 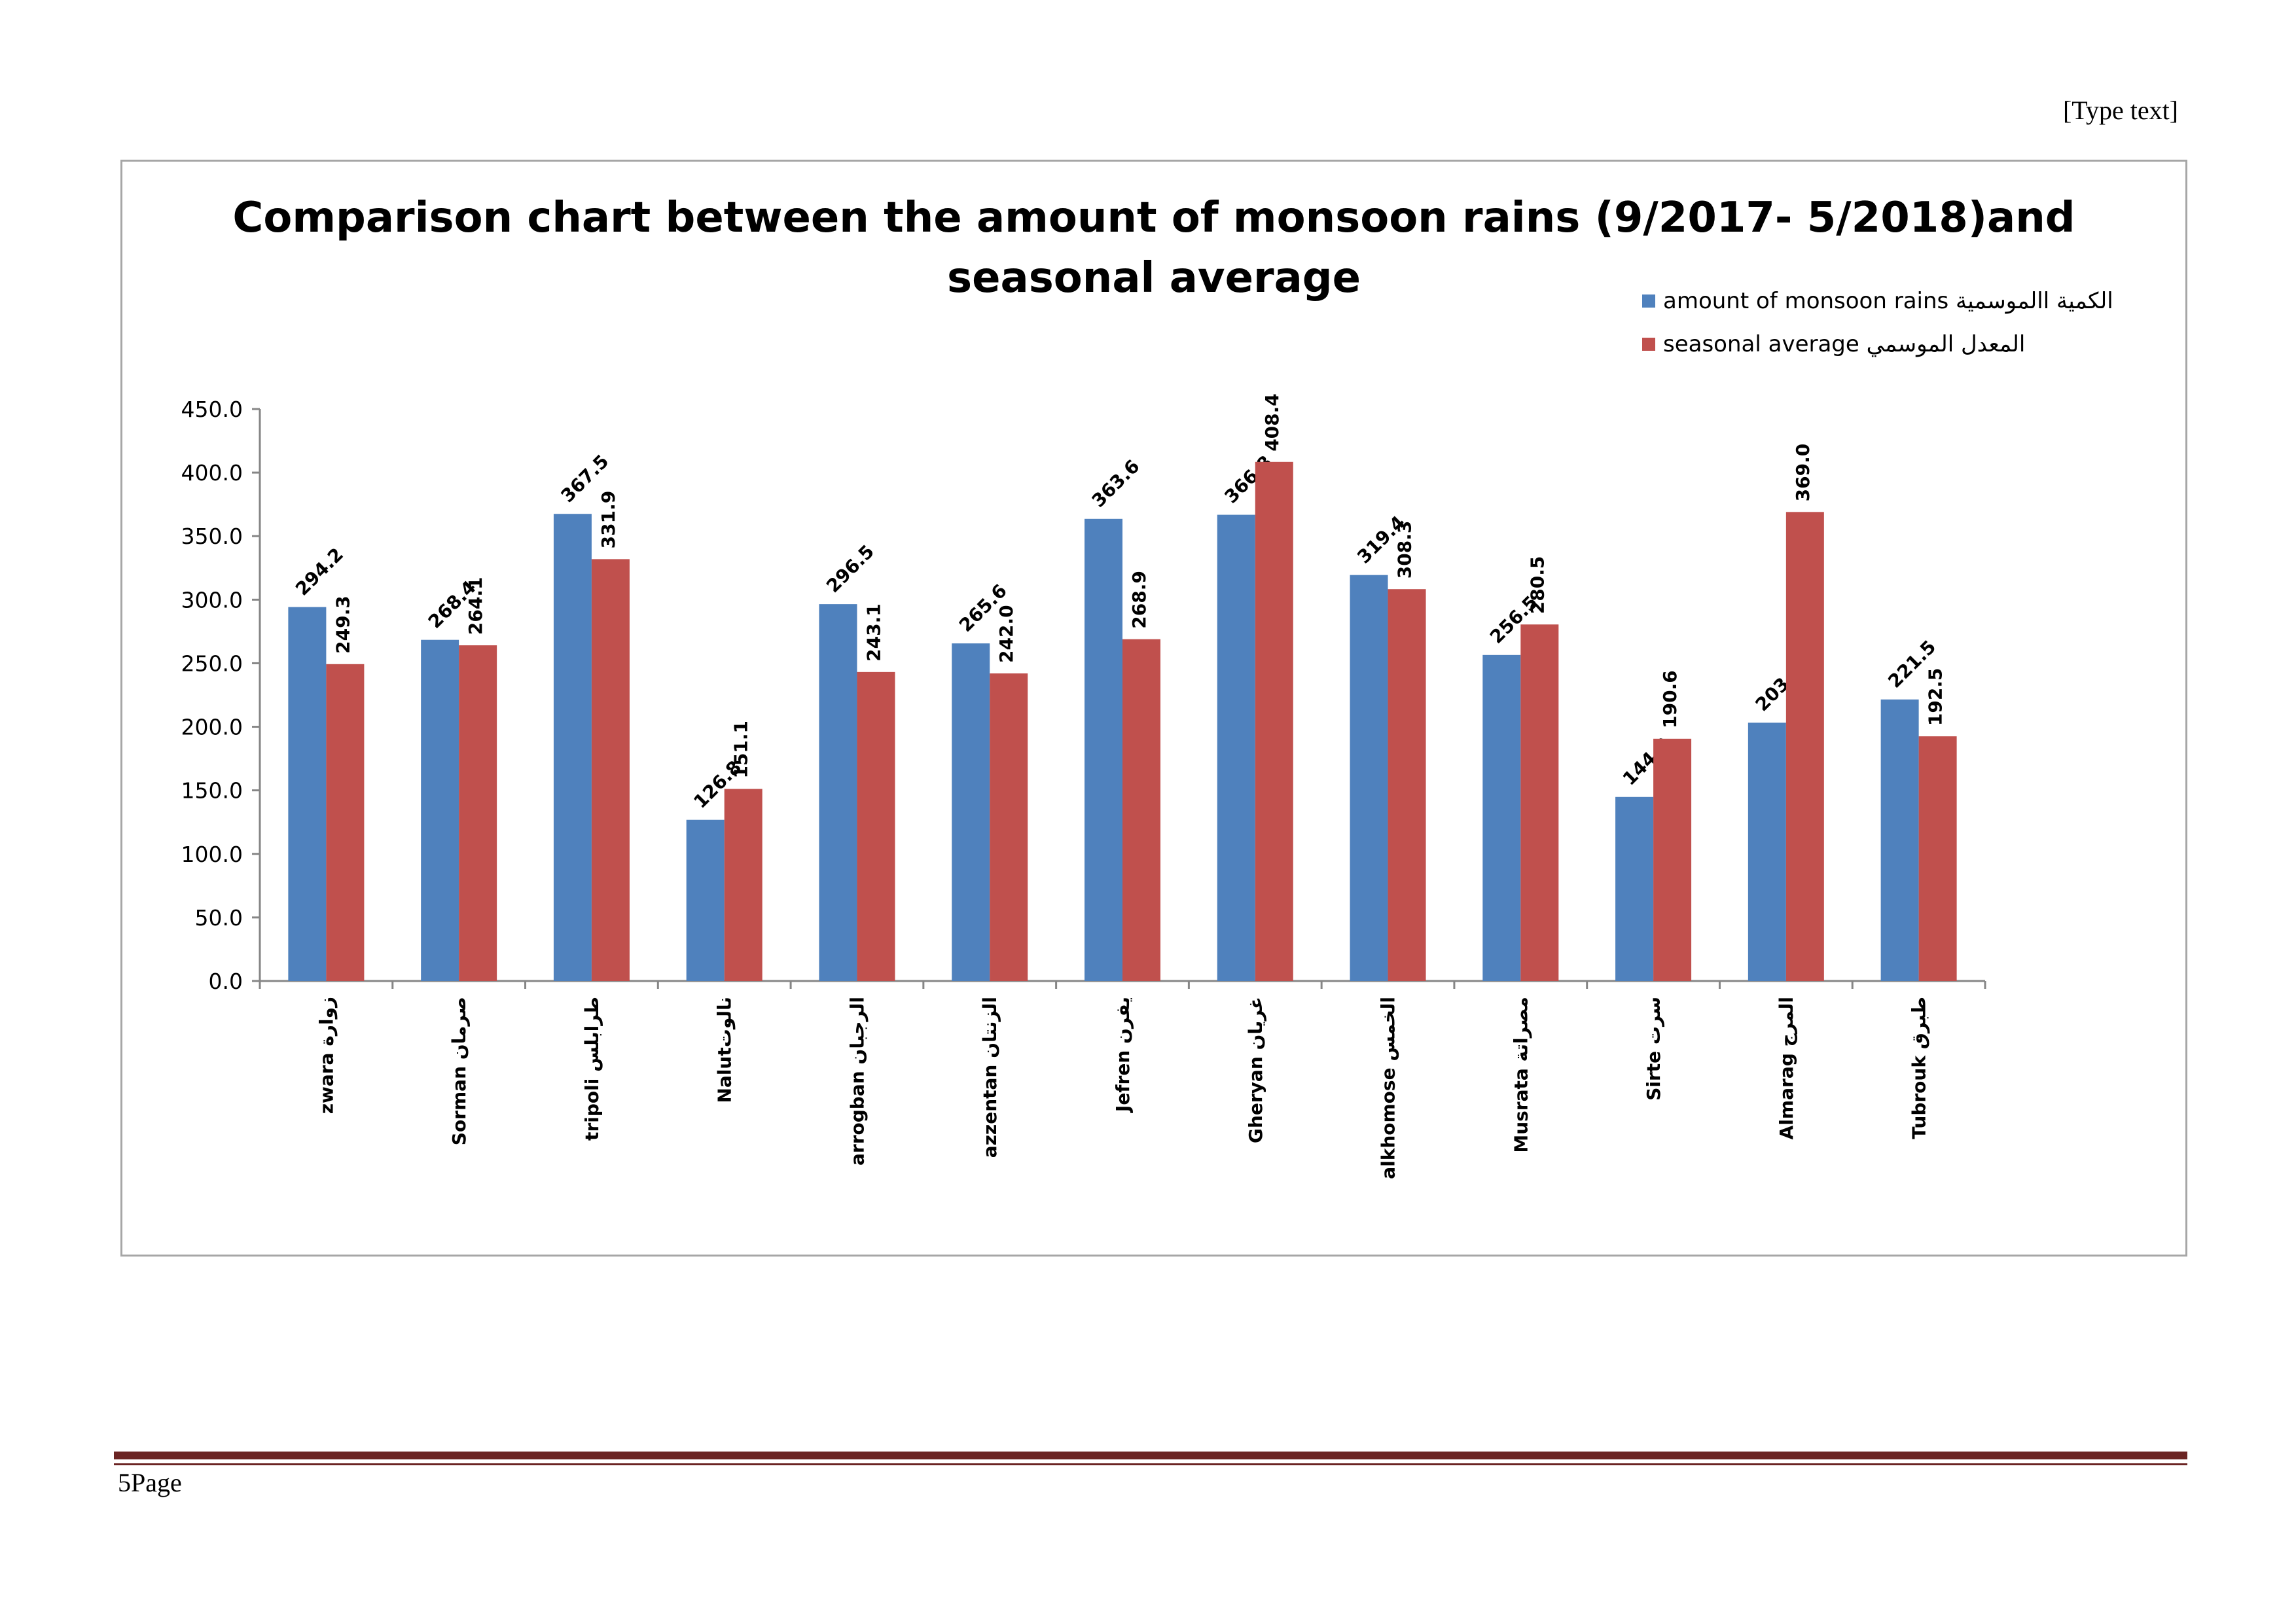 What do you see at coordinates (741, 750) in the screenshot?
I see `data-label-series-2: 151.1` at bounding box center [741, 750].